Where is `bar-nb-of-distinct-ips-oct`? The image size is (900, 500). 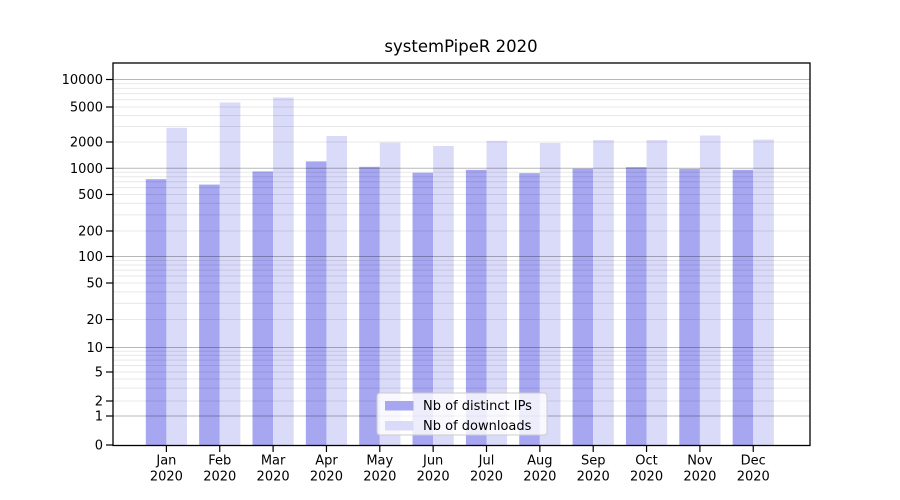
bar-nb-of-distinct-ips-oct is located at coordinates (636, 306).